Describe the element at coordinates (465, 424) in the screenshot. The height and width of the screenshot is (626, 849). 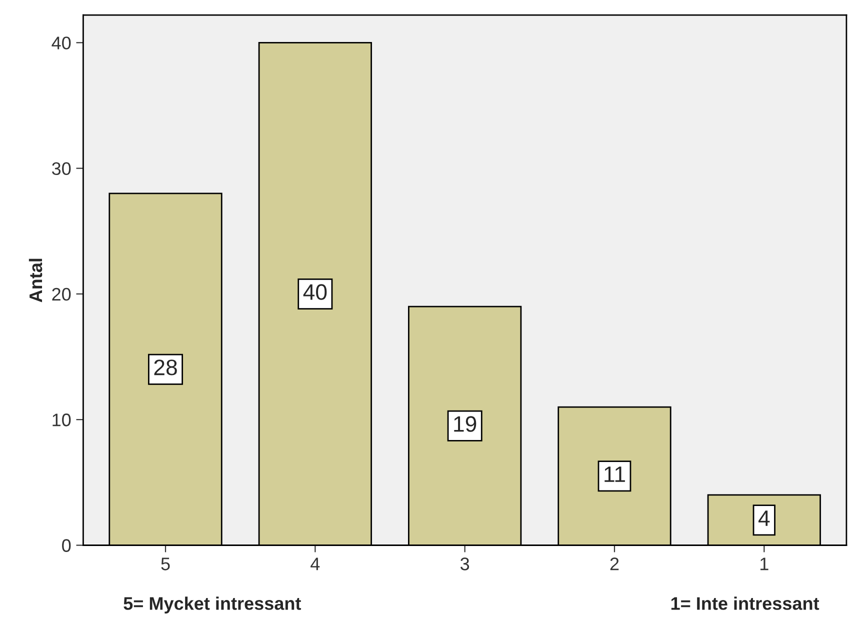
I see `data-label: 19` at that location.